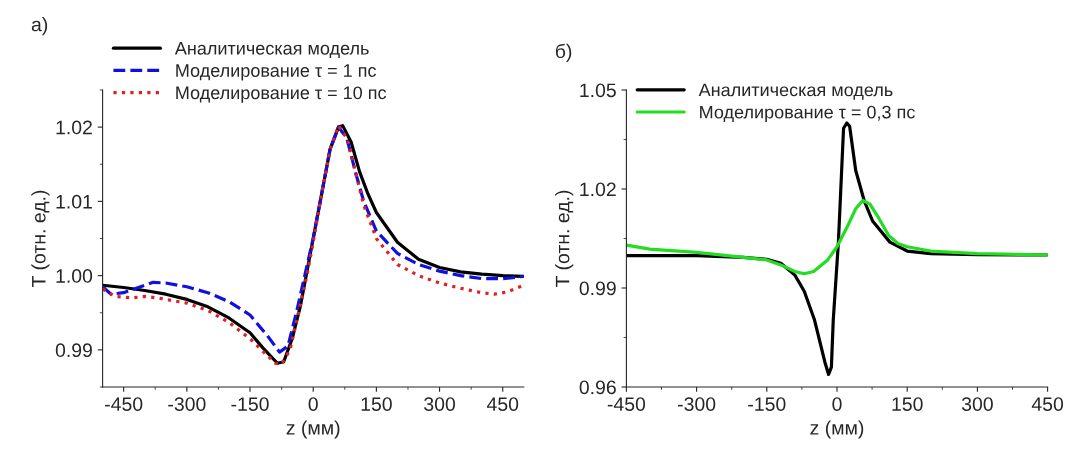  What do you see at coordinates (563, 52) in the screenshot?
I see `chart-title: б)` at bounding box center [563, 52].